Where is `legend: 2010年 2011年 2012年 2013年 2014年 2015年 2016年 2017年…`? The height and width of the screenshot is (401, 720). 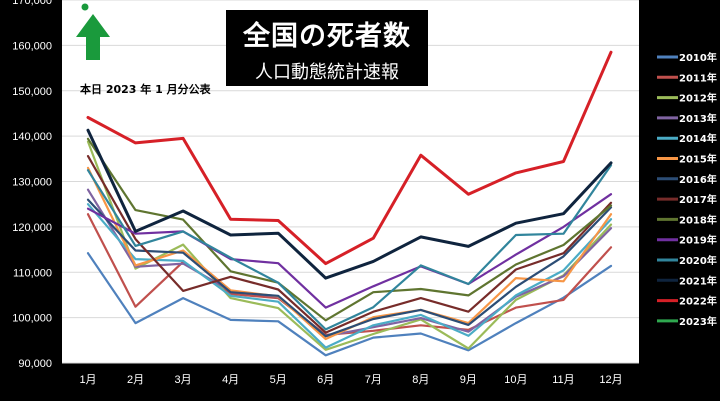
legend: 2010年 2011年 2012年 2013年 2014年 2015年 2016年 2017年… is located at coordinates (687, 189).